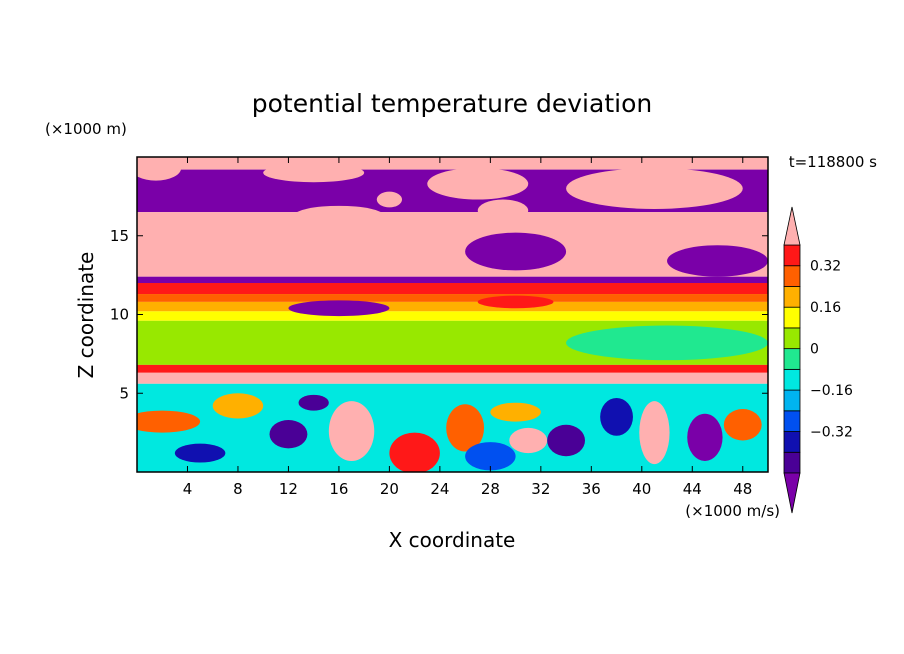 This screenshot has height=654, width=904. I want to click on y-axis-label: Z coordinate, so click(86, 315).